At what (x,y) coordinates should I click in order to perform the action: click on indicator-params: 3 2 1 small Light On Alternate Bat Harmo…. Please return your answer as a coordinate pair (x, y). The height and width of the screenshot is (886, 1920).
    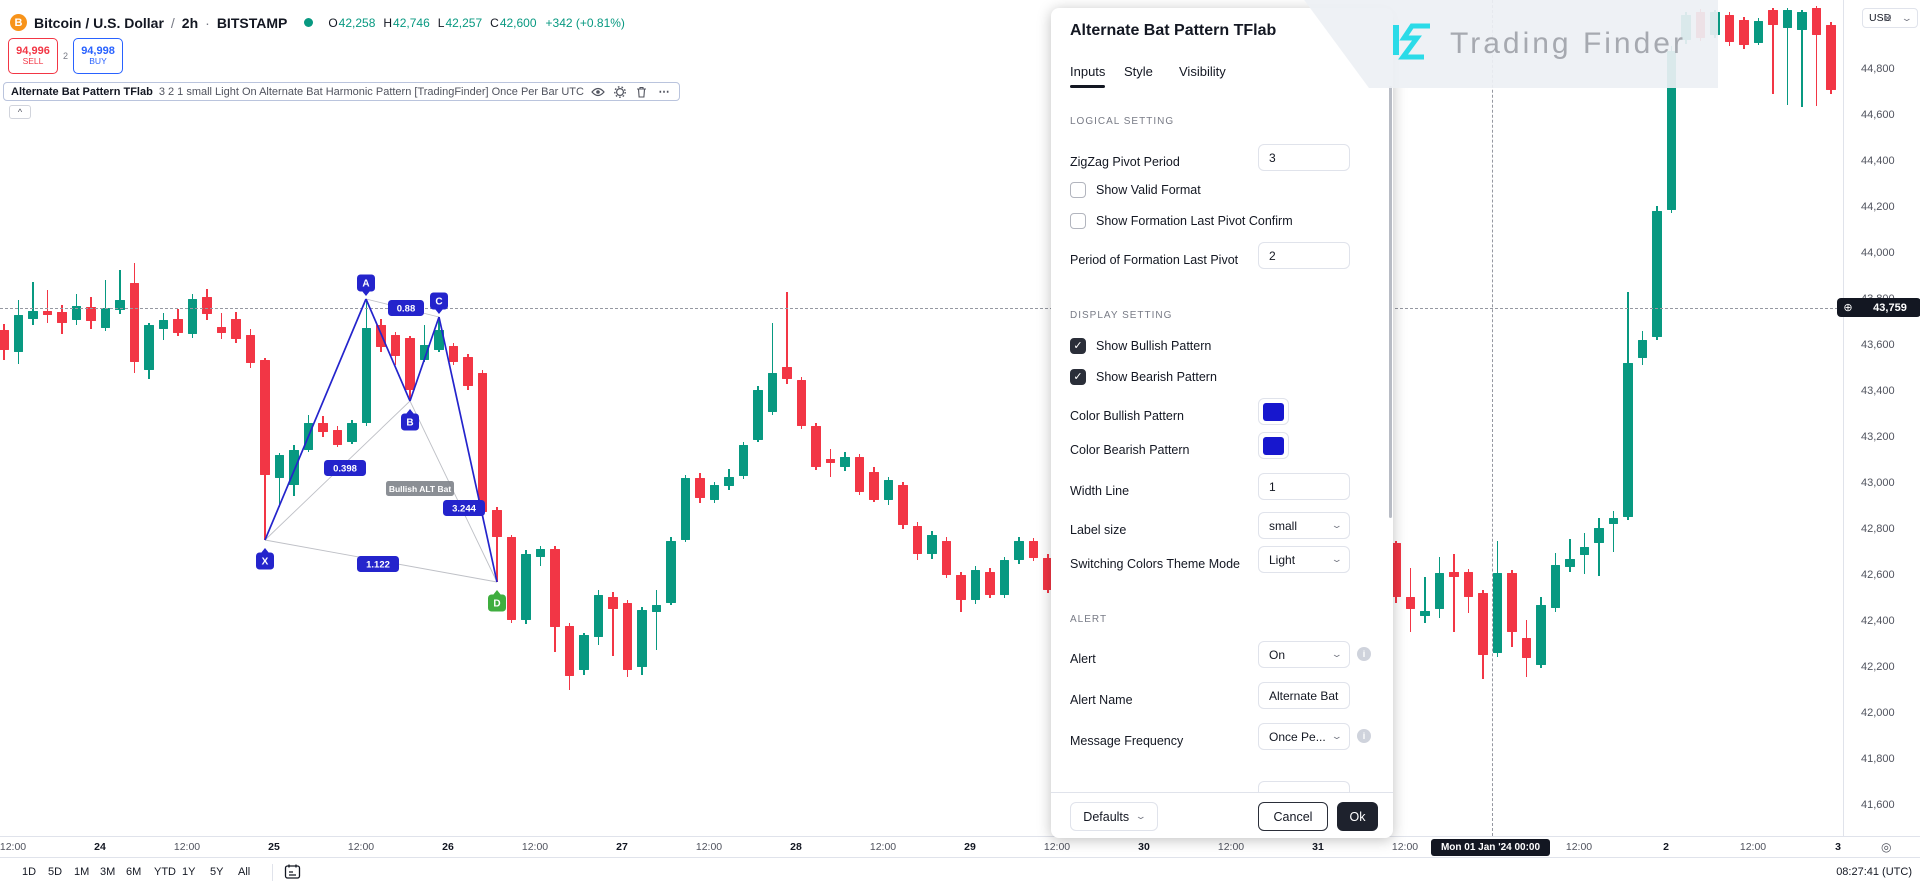
    Looking at the image, I should click on (371, 91).